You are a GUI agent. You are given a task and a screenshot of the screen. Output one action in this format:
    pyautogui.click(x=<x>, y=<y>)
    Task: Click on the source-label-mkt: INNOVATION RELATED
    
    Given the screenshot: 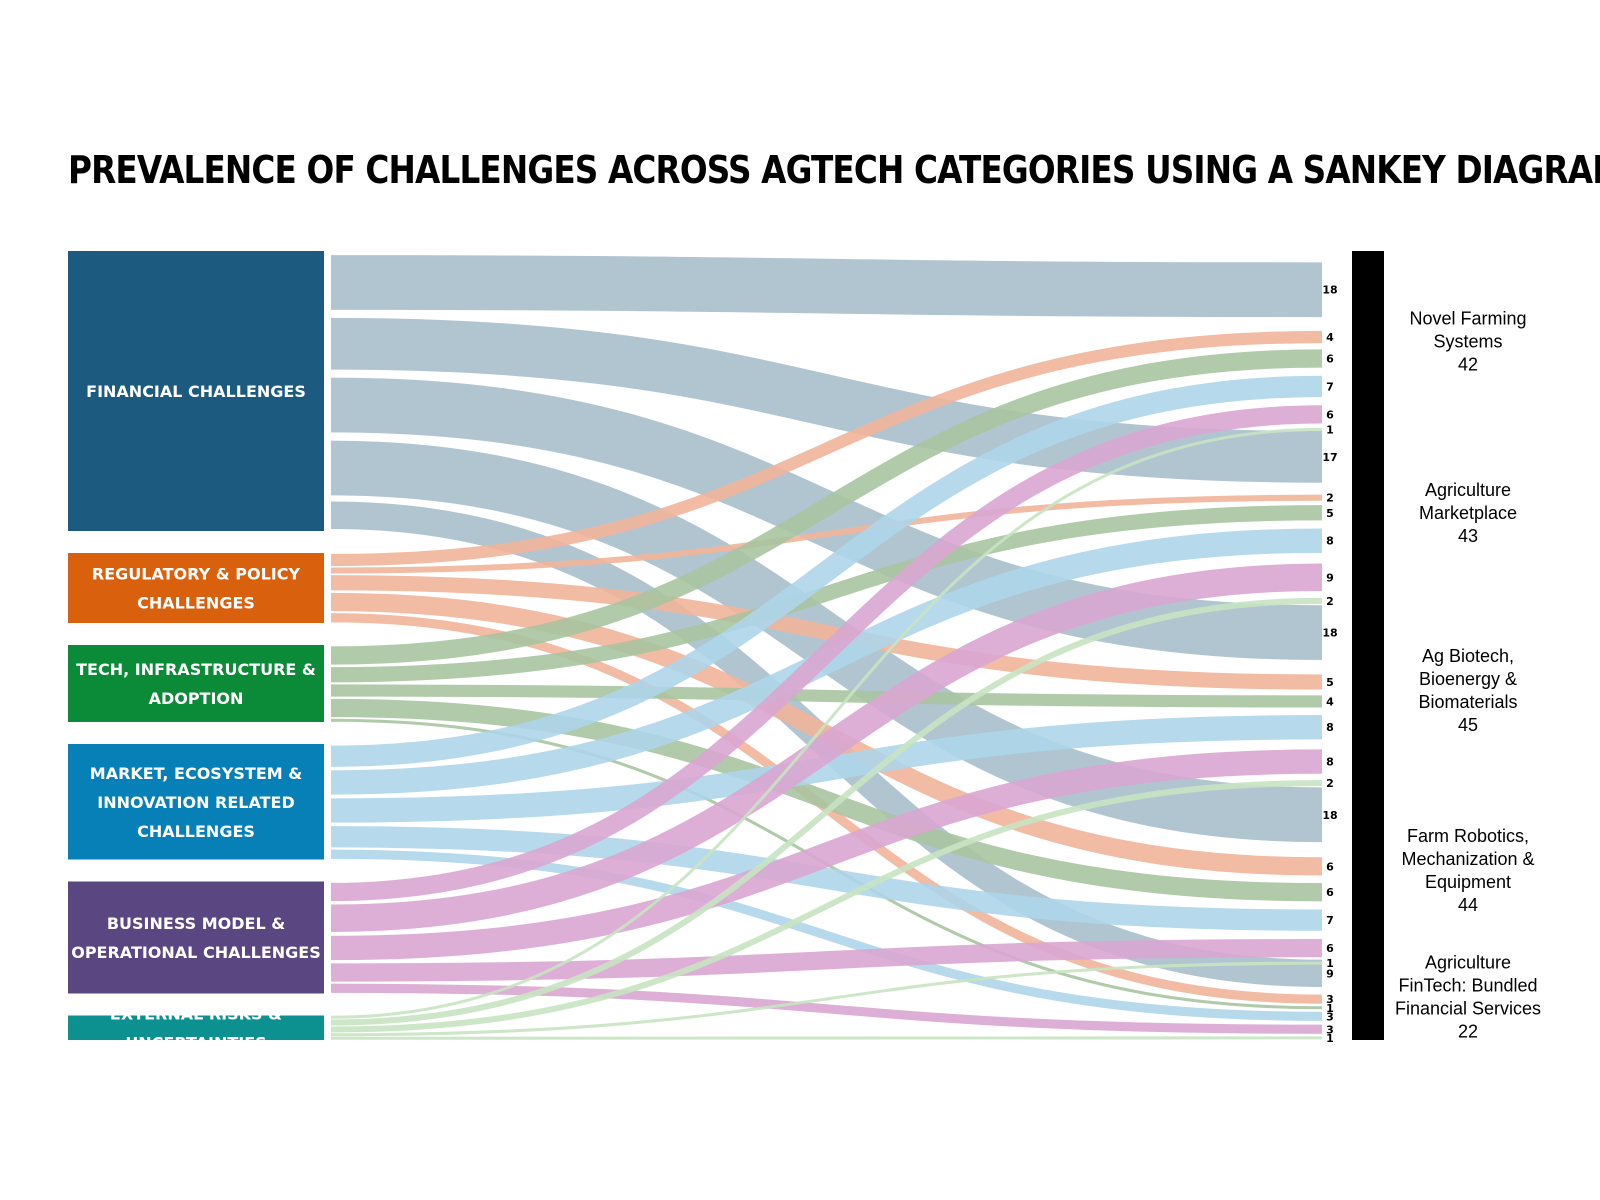 What is the action you would take?
    pyautogui.click(x=195, y=802)
    